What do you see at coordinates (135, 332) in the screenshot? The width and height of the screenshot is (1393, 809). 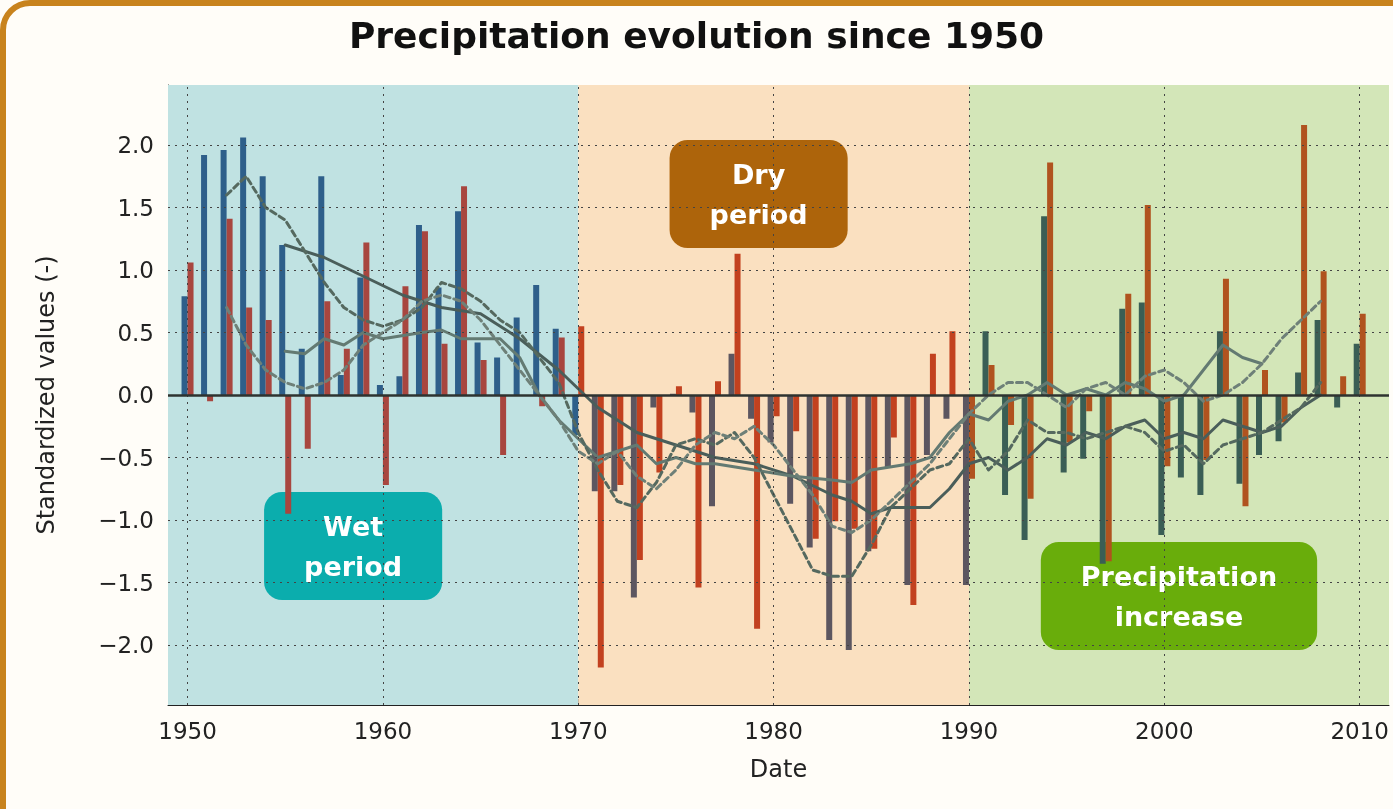 I see `y-tick-label: 0.5` at bounding box center [135, 332].